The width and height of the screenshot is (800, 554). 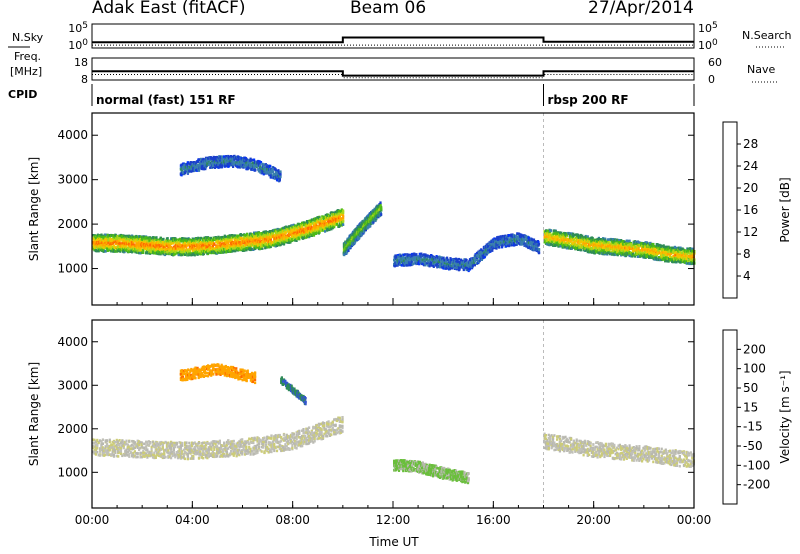 I want to click on freq-left-tick-bottom: 8, so click(x=84, y=79).